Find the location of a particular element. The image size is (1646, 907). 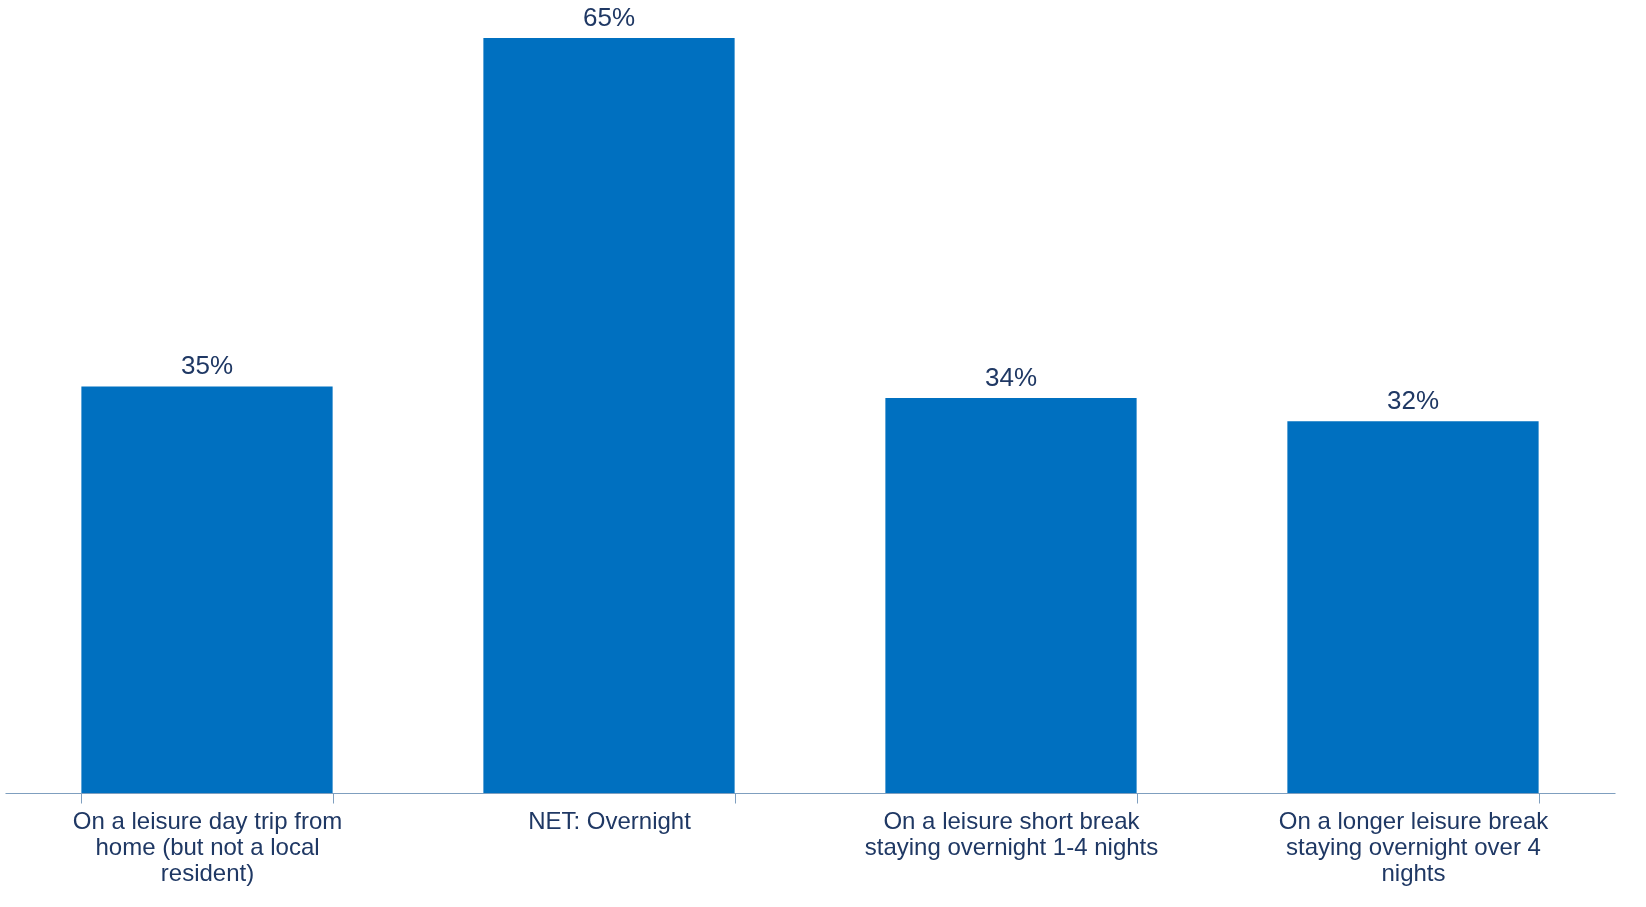

x-tick-label: On a leisure short break staying overnight 1-4 nights is located at coordinates (1011, 833).